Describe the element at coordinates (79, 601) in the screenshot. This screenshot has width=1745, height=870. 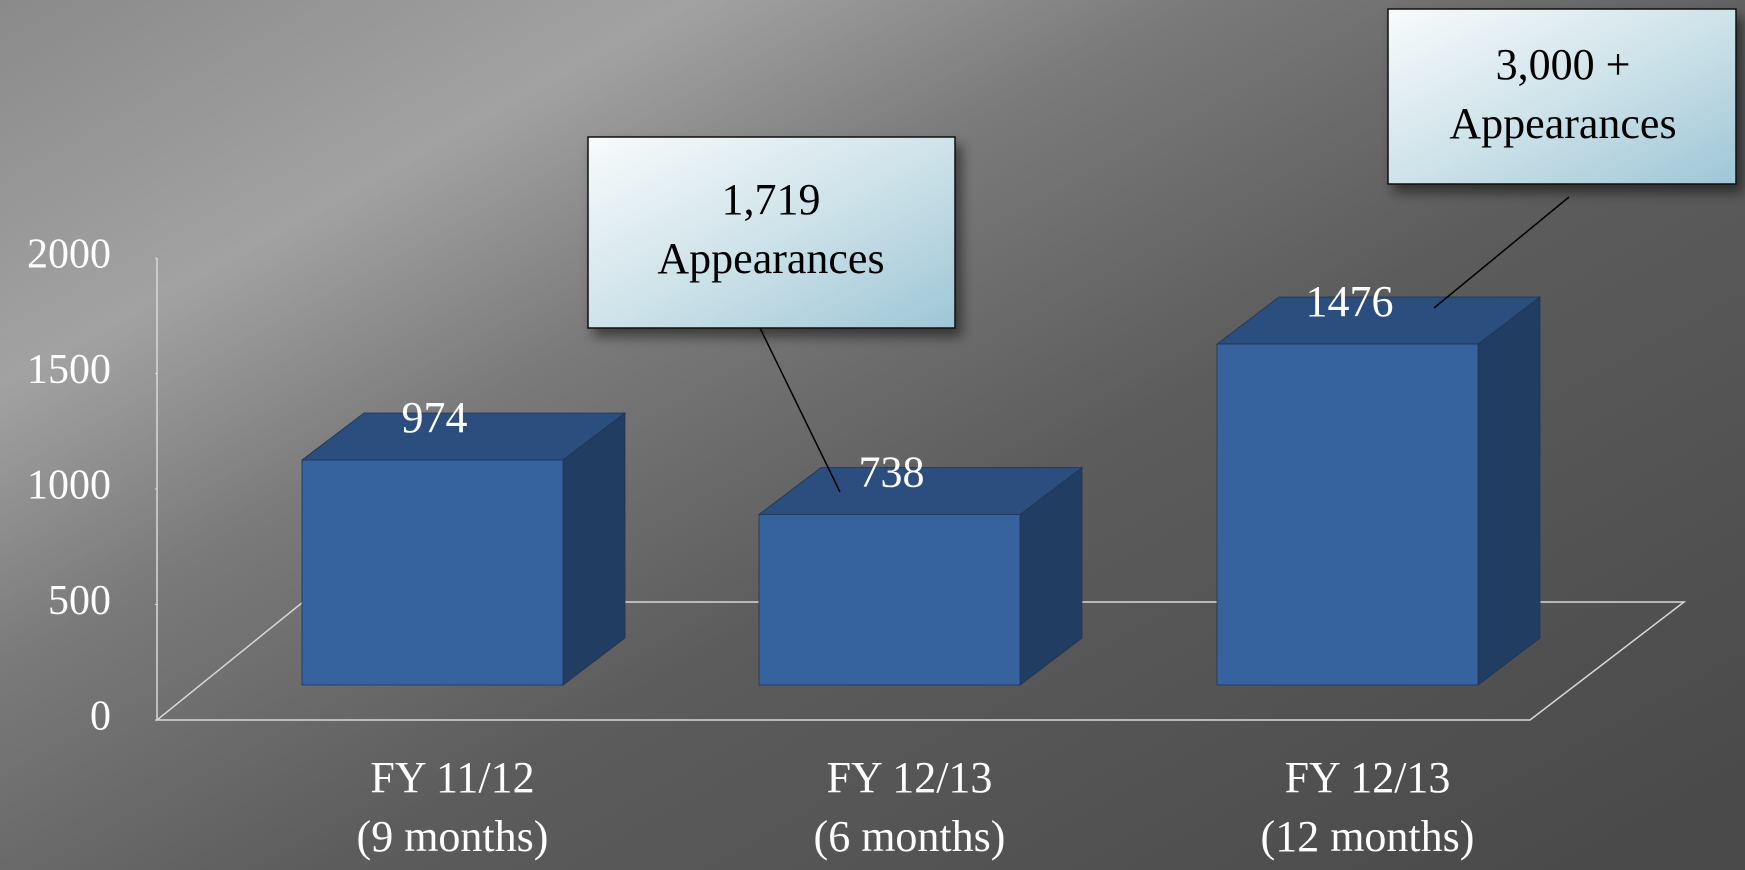
I see `y-tick-label: 500` at that location.